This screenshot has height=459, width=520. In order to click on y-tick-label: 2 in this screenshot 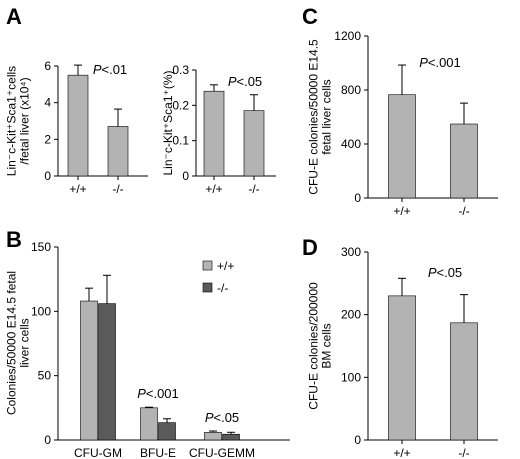, I will do `click(47, 139)`.